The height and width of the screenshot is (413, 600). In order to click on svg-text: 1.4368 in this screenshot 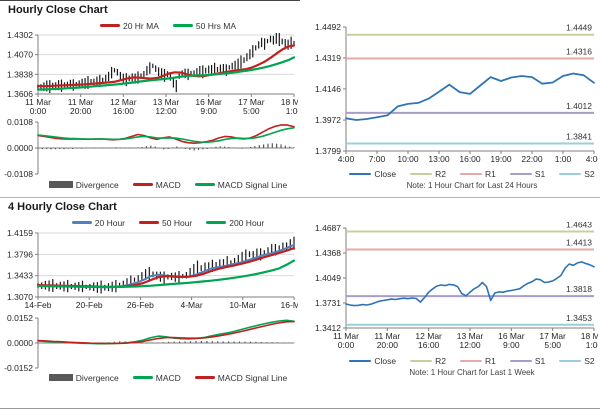, I will do `click(328, 253)`.